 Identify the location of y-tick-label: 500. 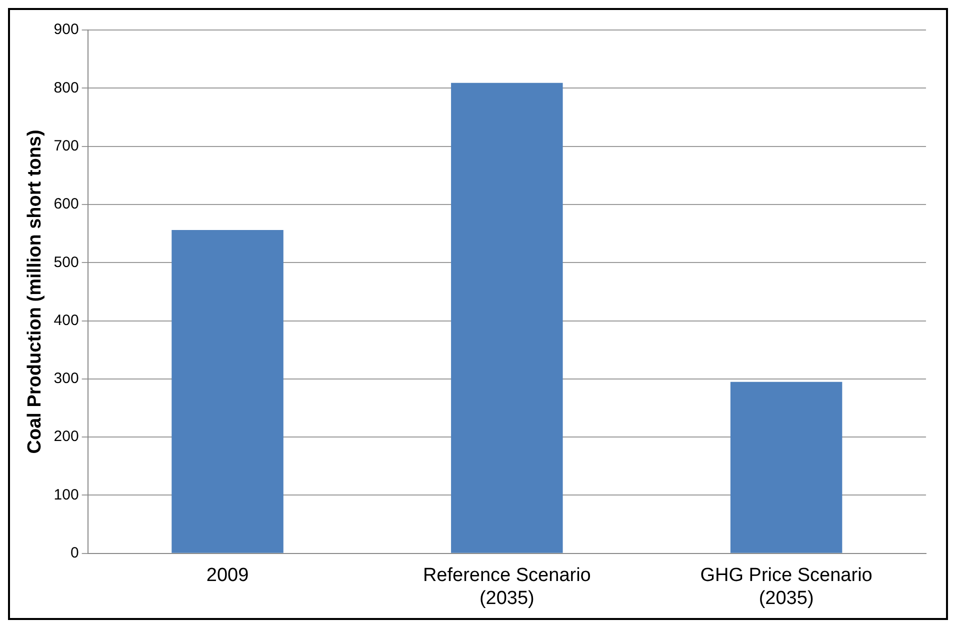
(66, 262).